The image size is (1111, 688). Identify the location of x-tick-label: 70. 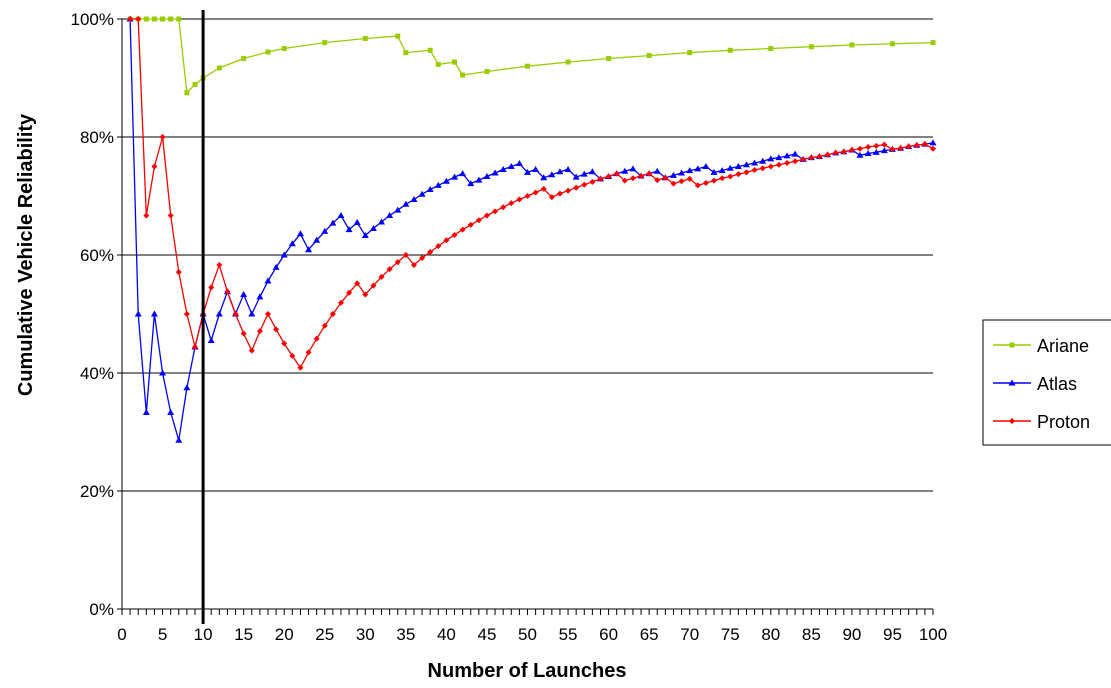
(689, 634).